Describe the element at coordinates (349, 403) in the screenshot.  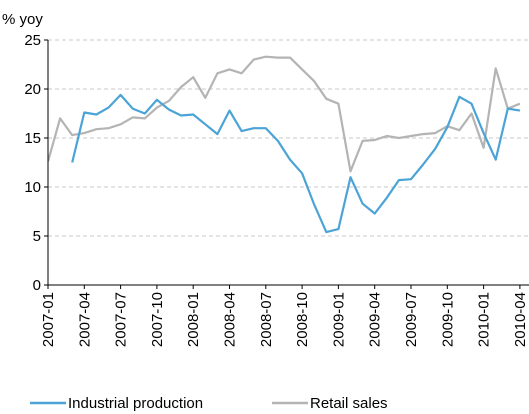
I see `legend-label: Retail sales` at that location.